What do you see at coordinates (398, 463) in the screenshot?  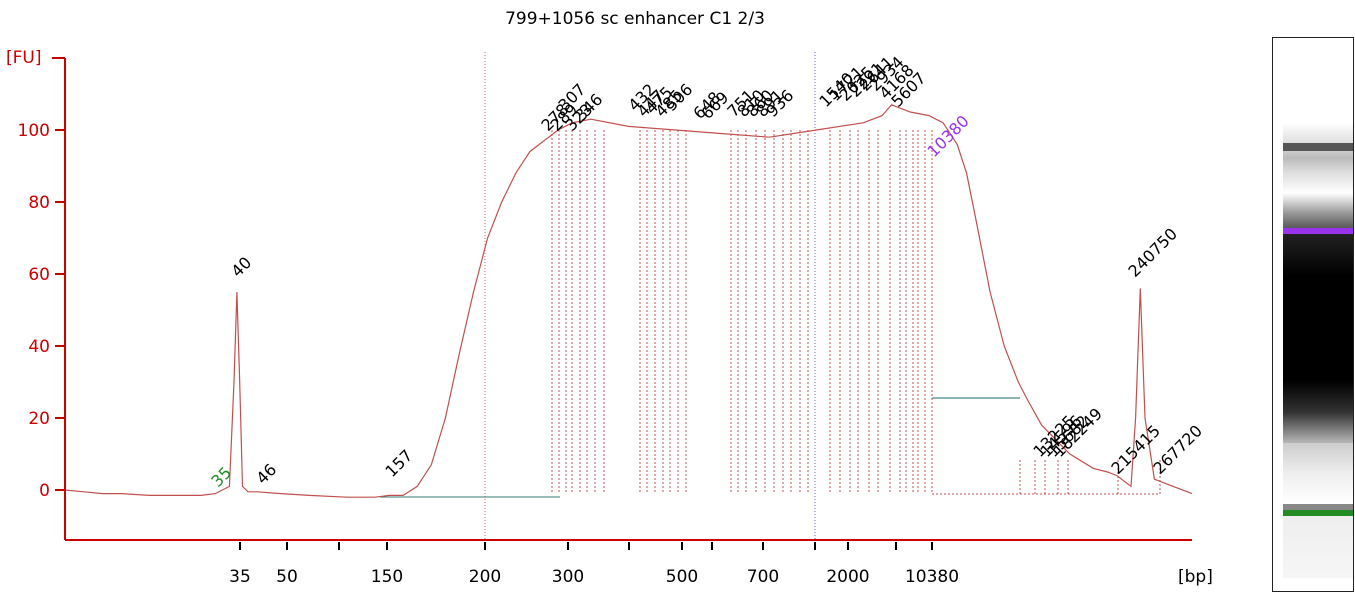 I see `peak-label: 157` at bounding box center [398, 463].